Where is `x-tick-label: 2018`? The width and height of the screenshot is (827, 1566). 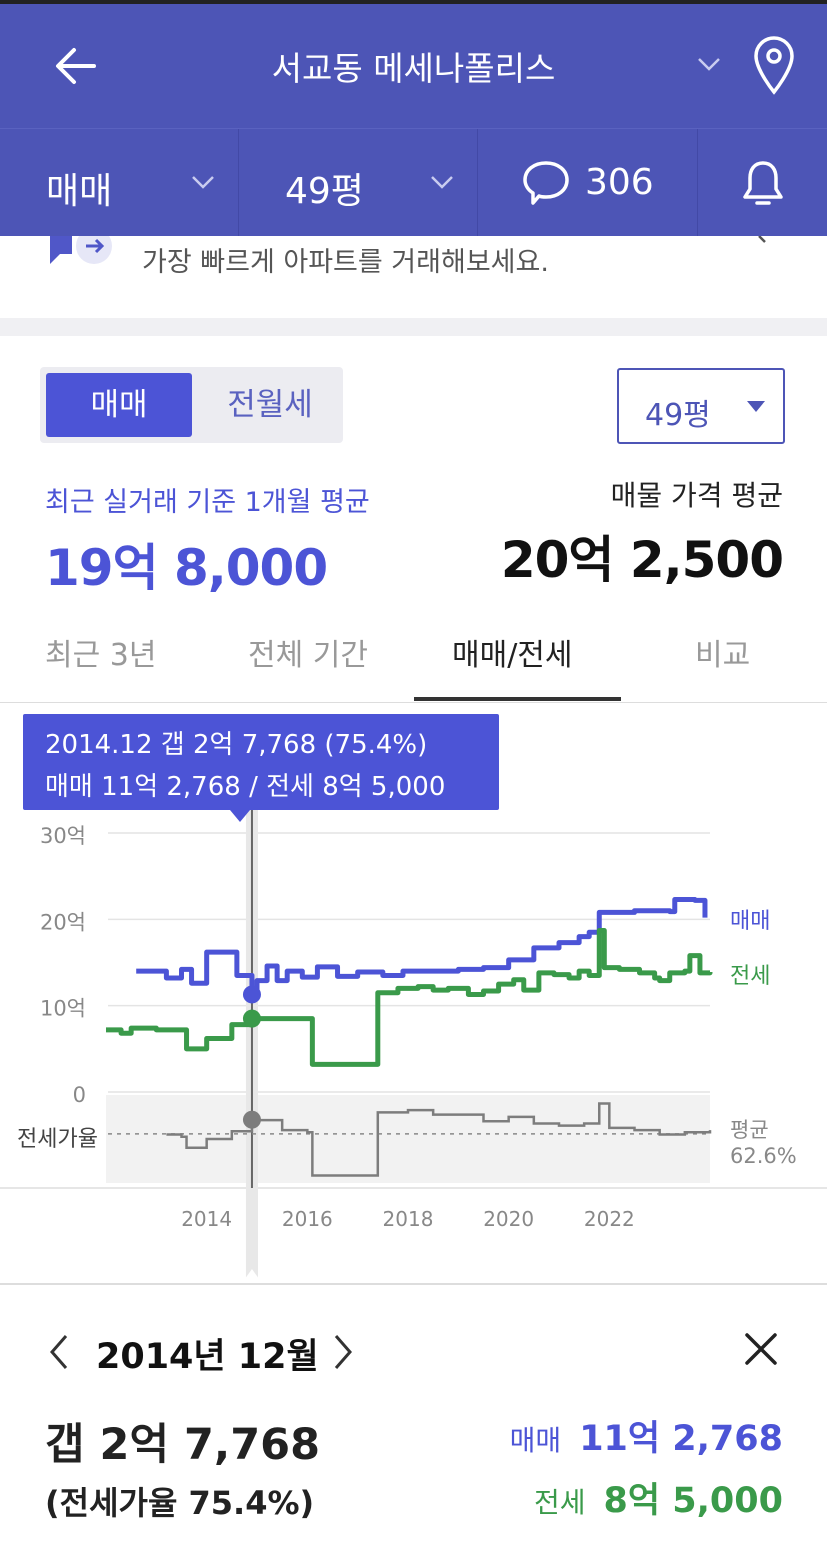
x-tick-label: 2018 is located at coordinates (408, 1219).